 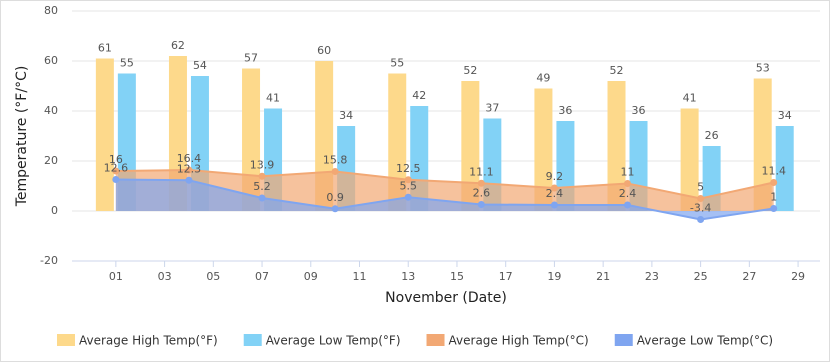 What do you see at coordinates (749, 276) in the screenshot?
I see `x-tick-label: 27` at bounding box center [749, 276].